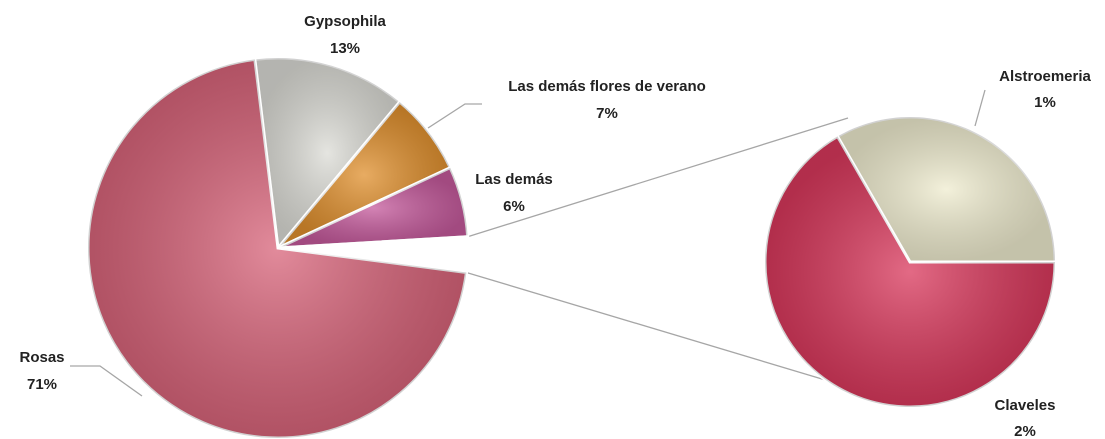 The width and height of the screenshot is (1105, 439). Describe the element at coordinates (345, 48) in the screenshot. I see `value-label: 13%` at that location.